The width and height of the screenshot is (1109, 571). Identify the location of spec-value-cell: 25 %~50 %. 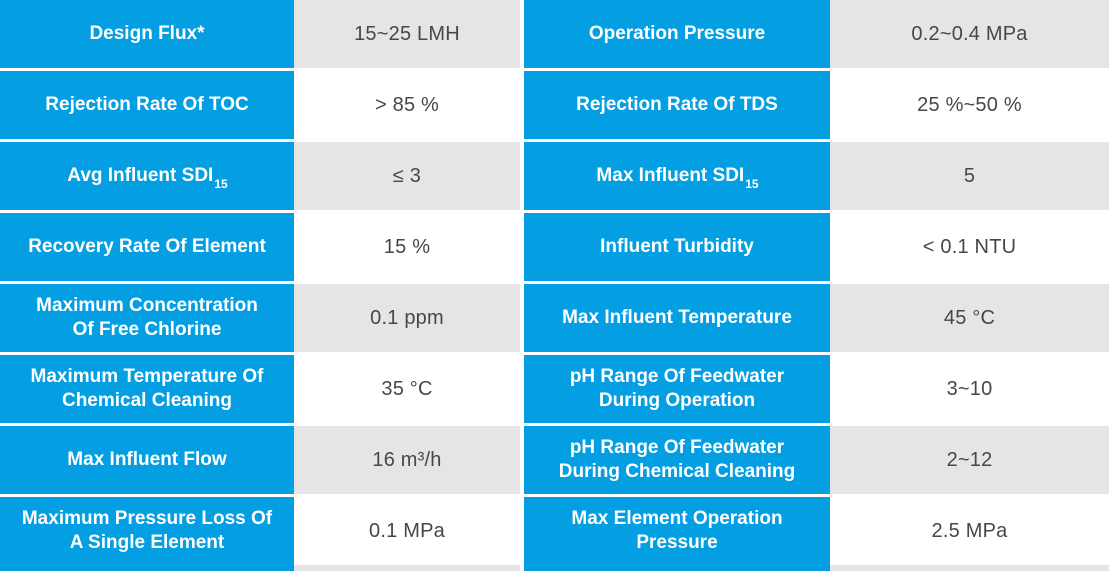
(969, 105).